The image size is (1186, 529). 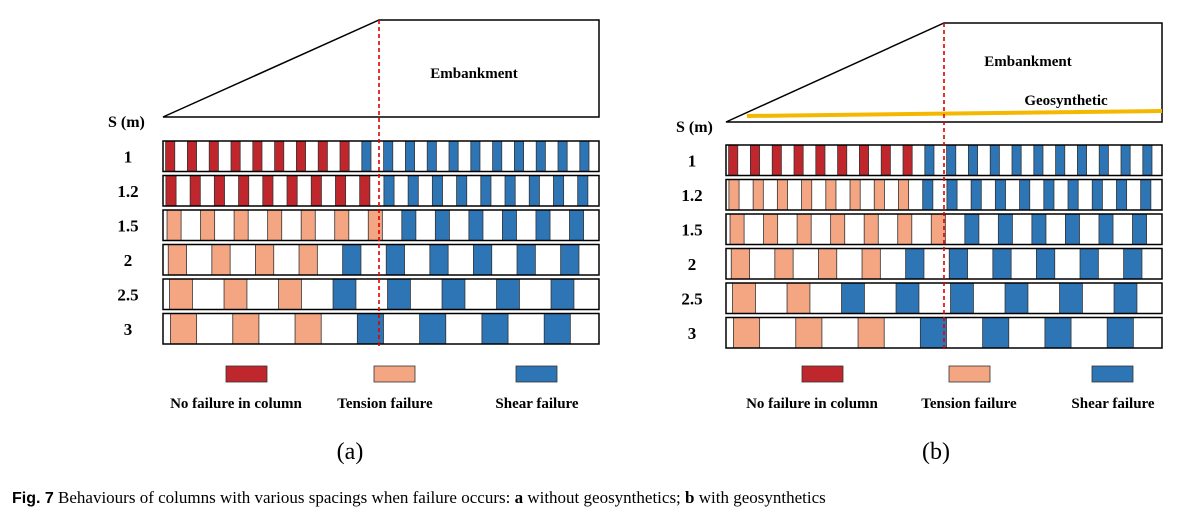 I want to click on panel-a-embankment-label: Embankment, so click(x=474, y=74).